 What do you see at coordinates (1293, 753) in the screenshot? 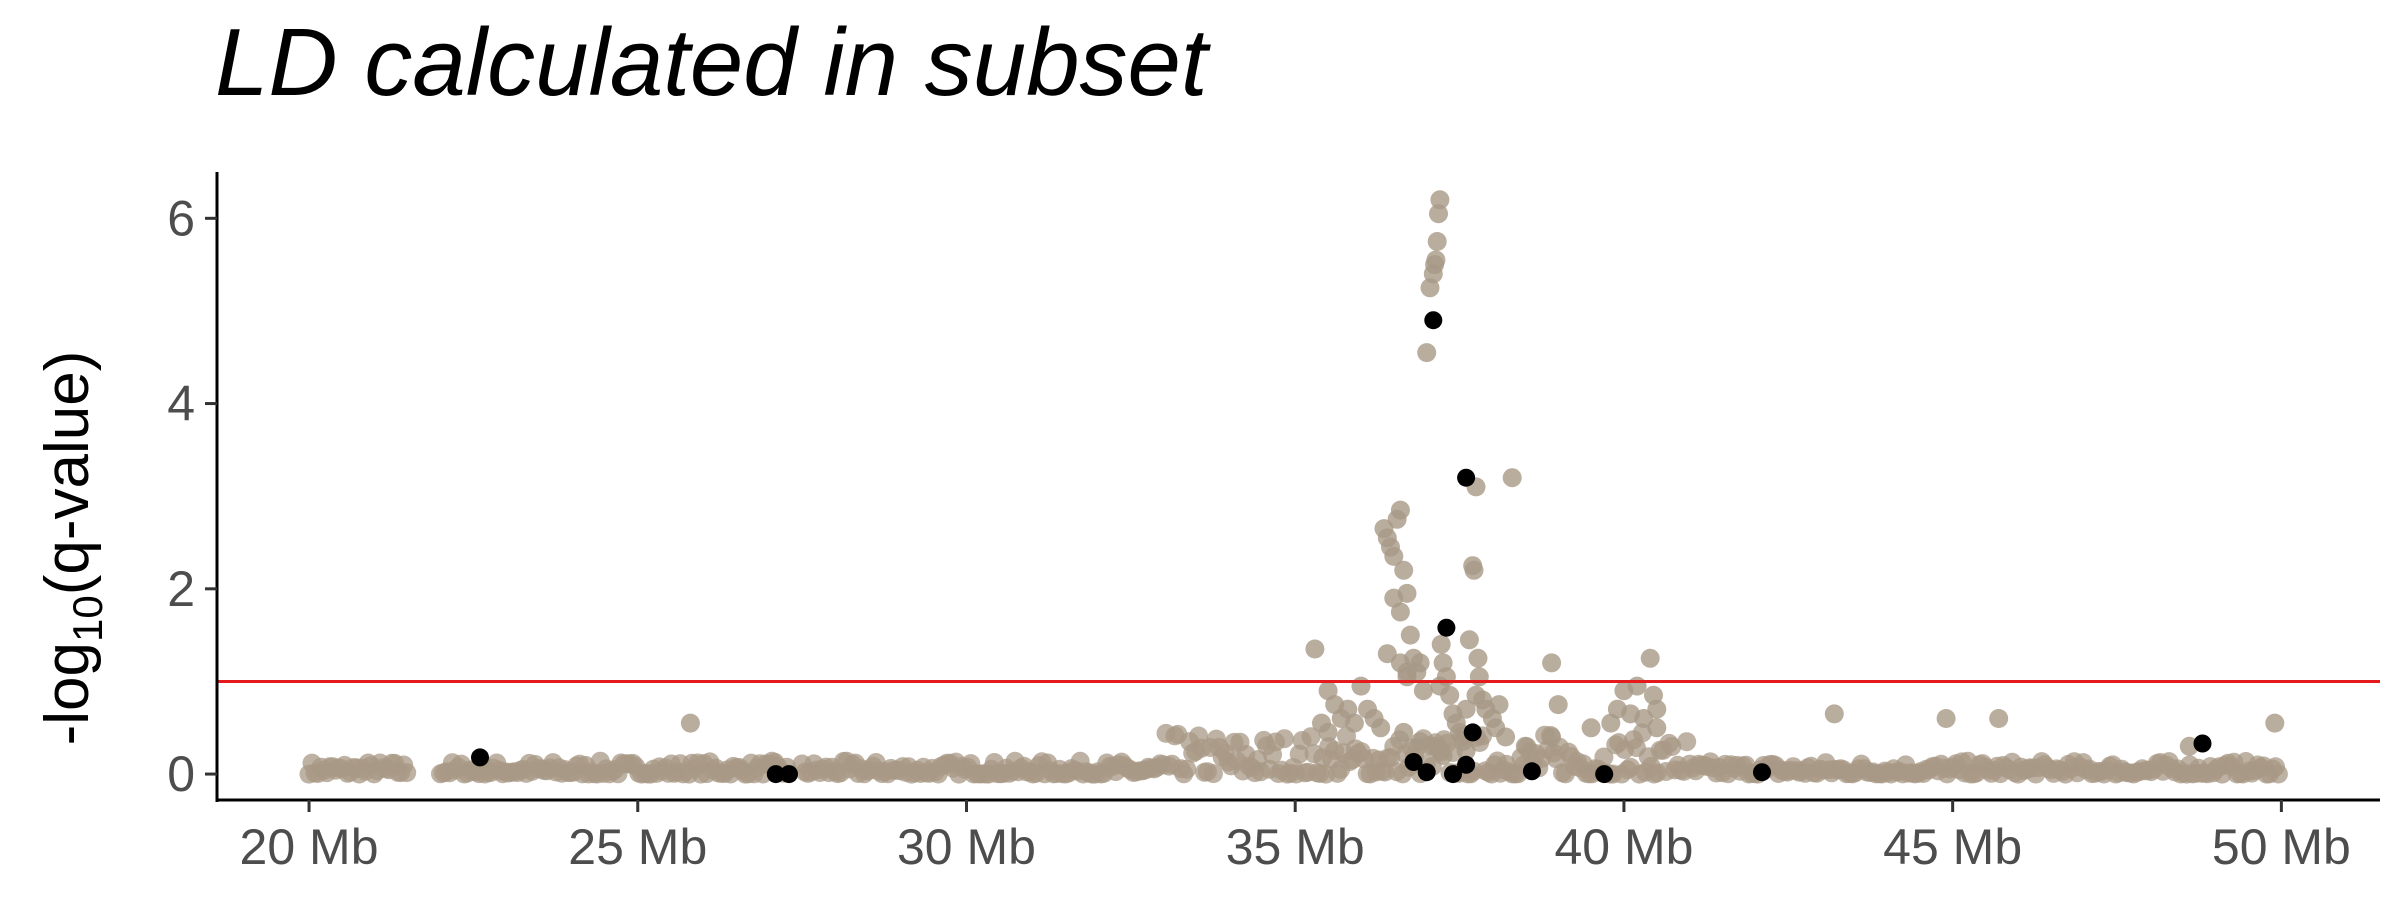
I see `background-snp-band` at bounding box center [1293, 753].